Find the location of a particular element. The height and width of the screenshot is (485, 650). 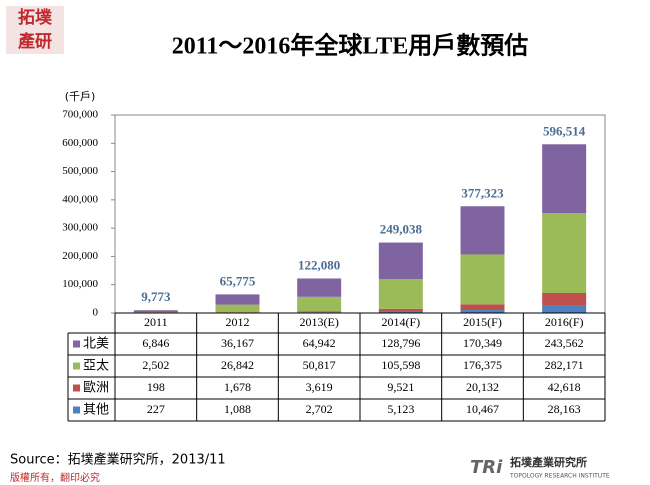

table-value: 243,562 is located at coordinates (564, 343).